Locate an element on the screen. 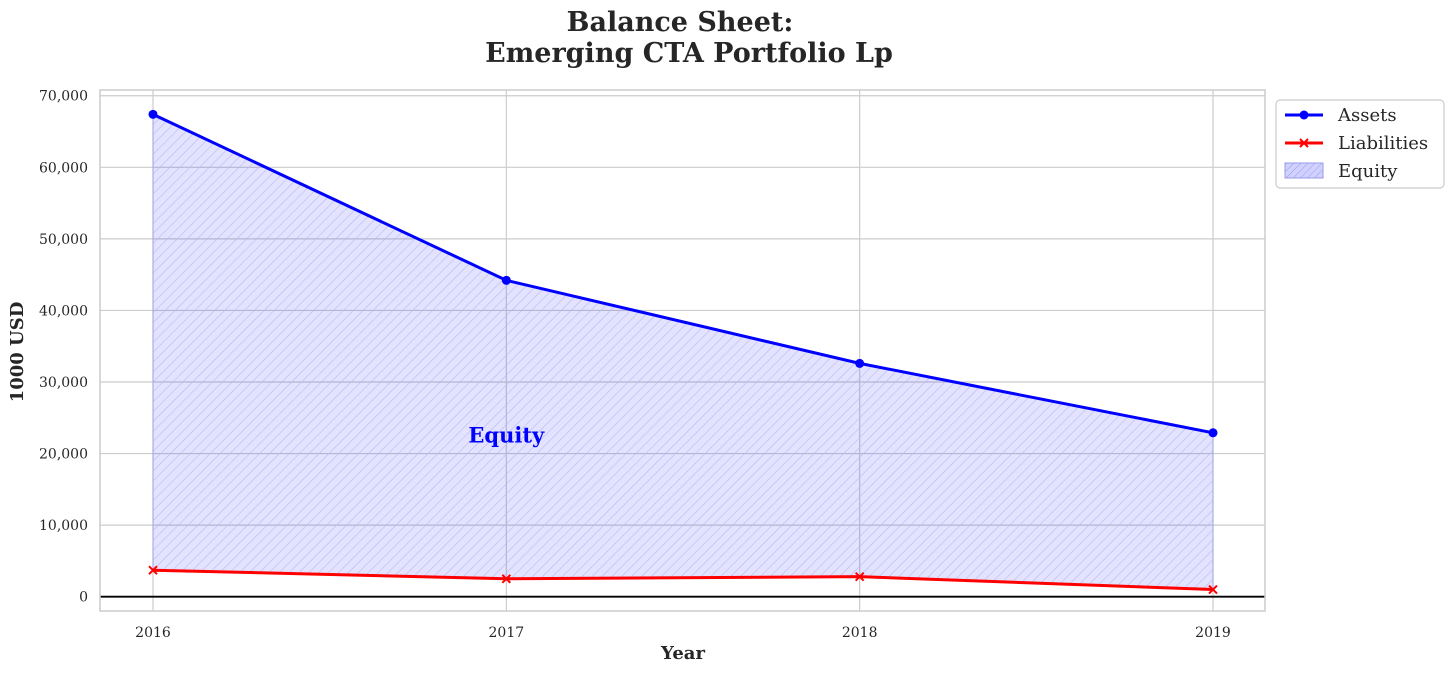  legend: Assets Liabilities Equity is located at coordinates (1360, 144).